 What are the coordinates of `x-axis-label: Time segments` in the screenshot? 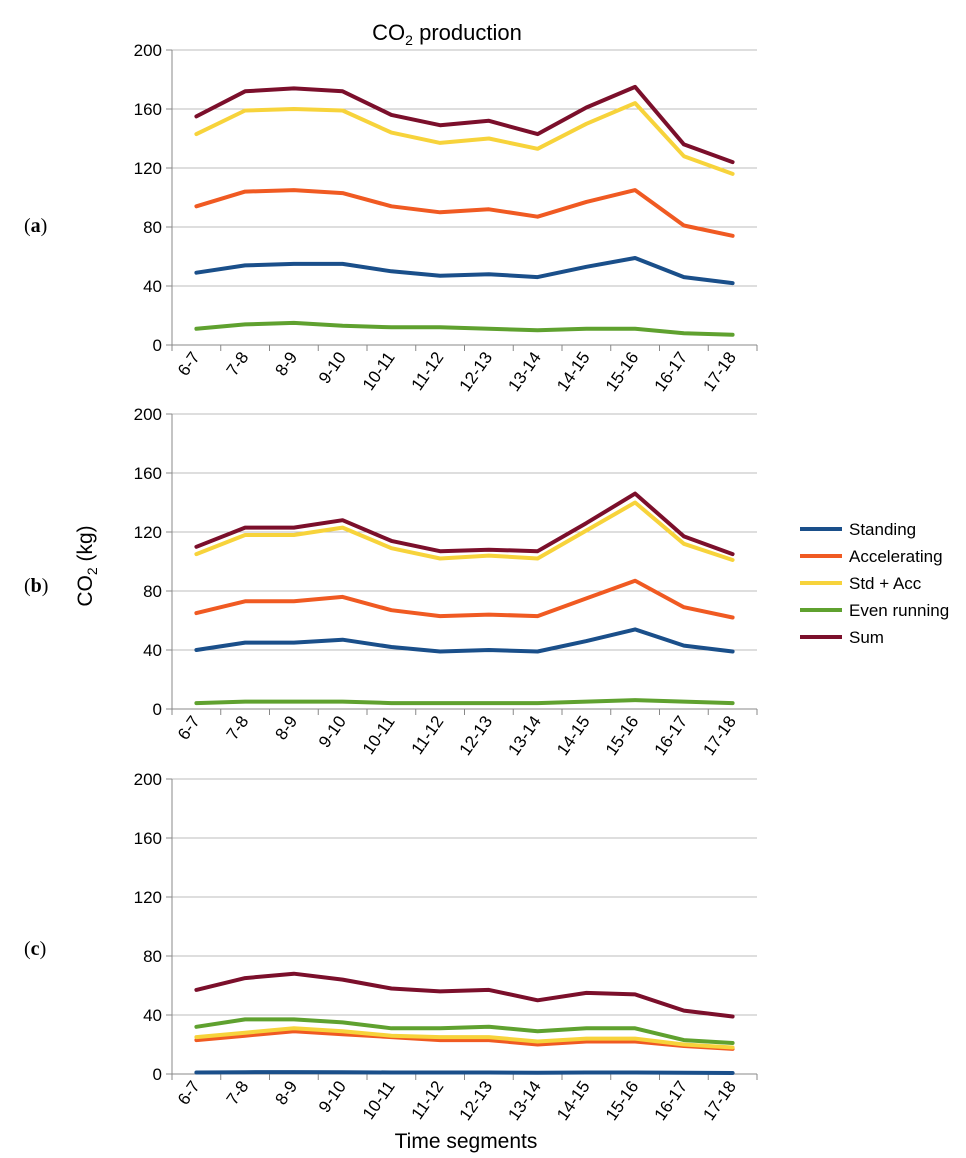 It's located at (466, 1141).